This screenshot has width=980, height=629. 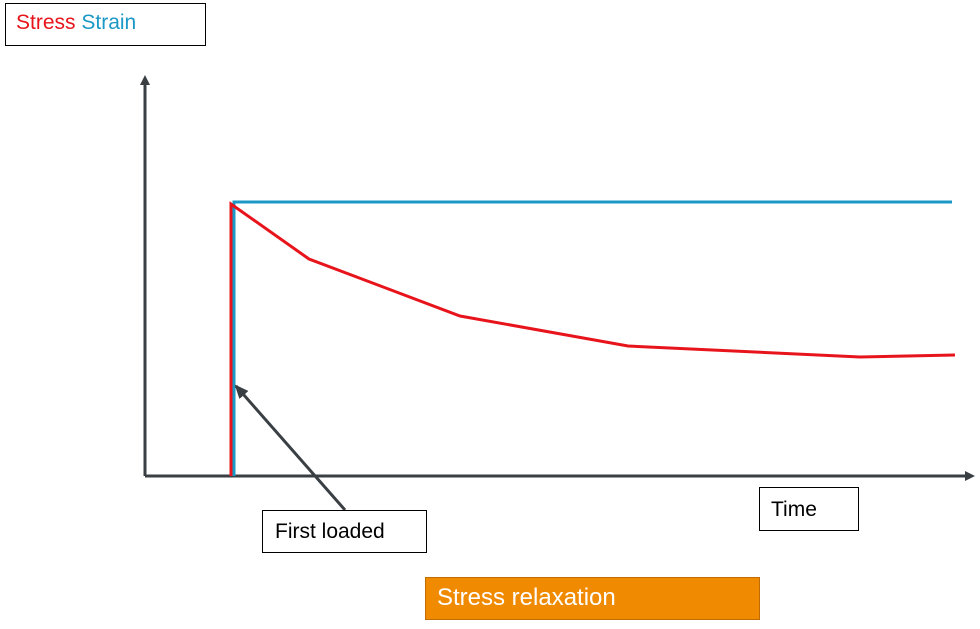 I want to click on time-label: Time, so click(x=794, y=509).